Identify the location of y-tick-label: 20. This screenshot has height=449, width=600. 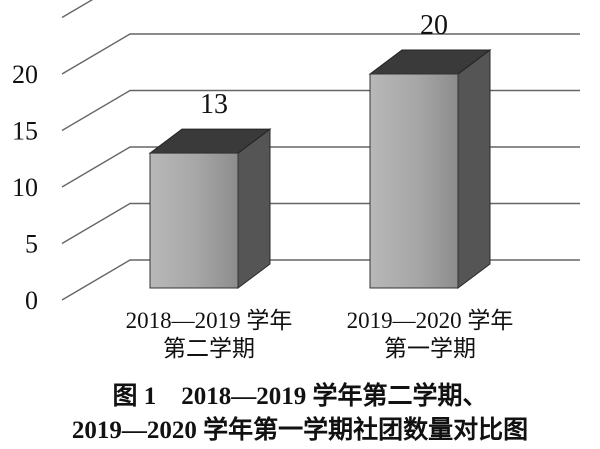
(25, 74).